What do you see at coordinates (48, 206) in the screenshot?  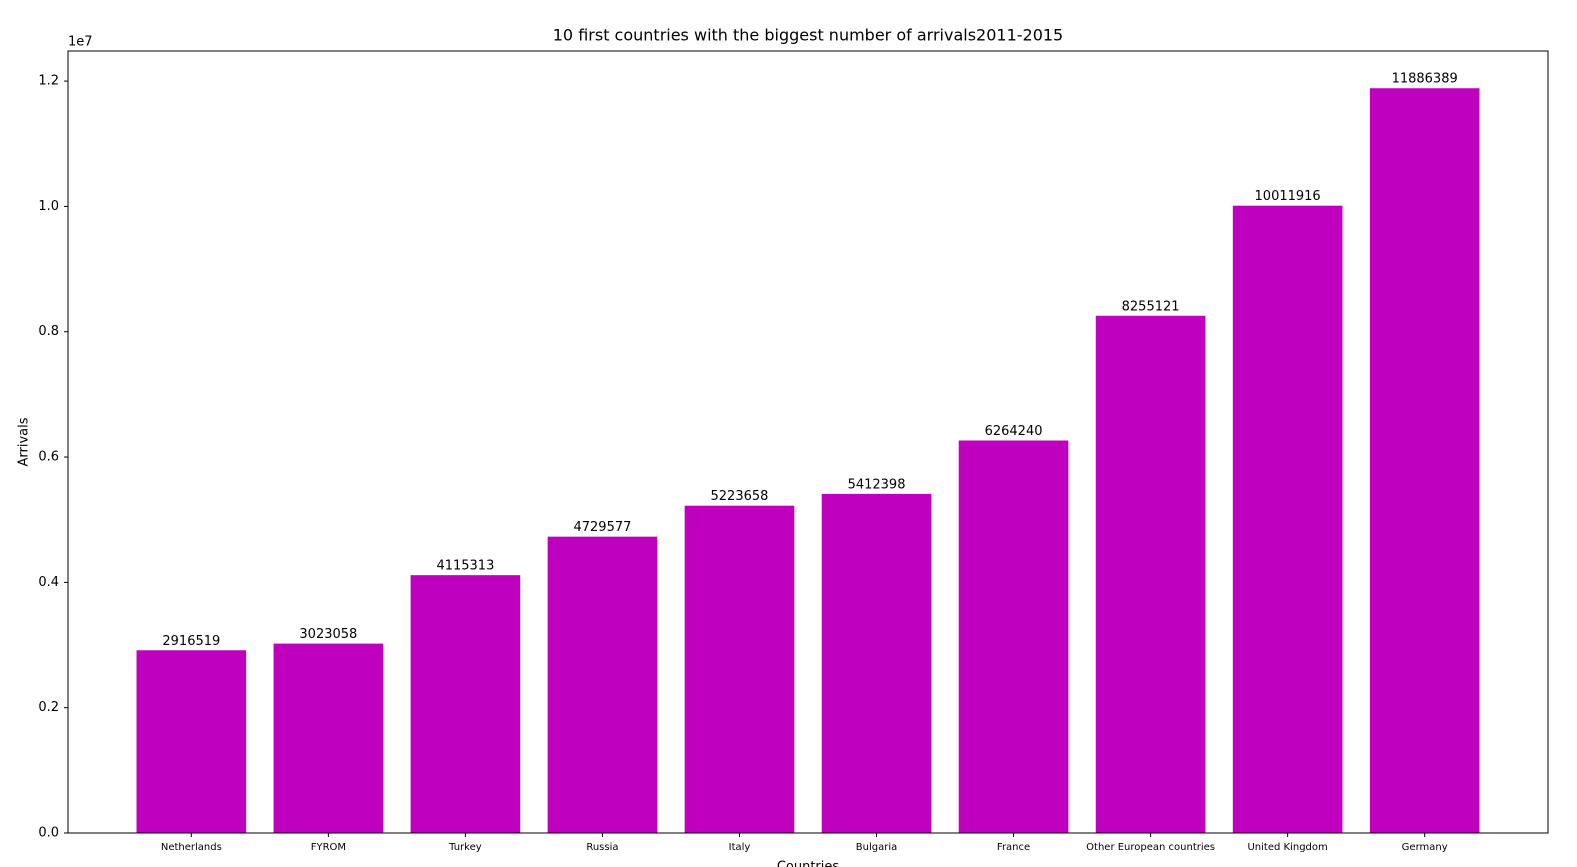 I see `y-tick-label: 1.0` at bounding box center [48, 206].